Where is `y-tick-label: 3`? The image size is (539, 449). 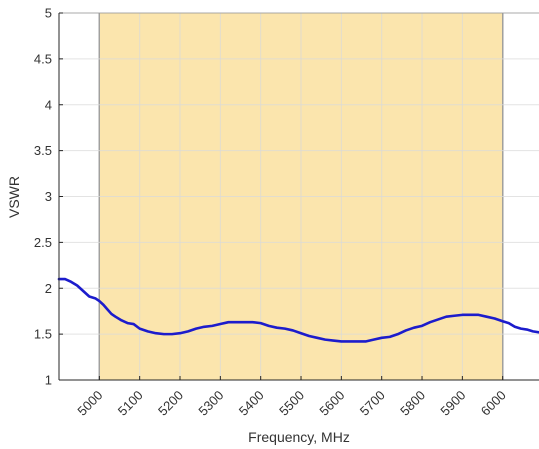
y-tick-label: 3 is located at coordinates (48, 196).